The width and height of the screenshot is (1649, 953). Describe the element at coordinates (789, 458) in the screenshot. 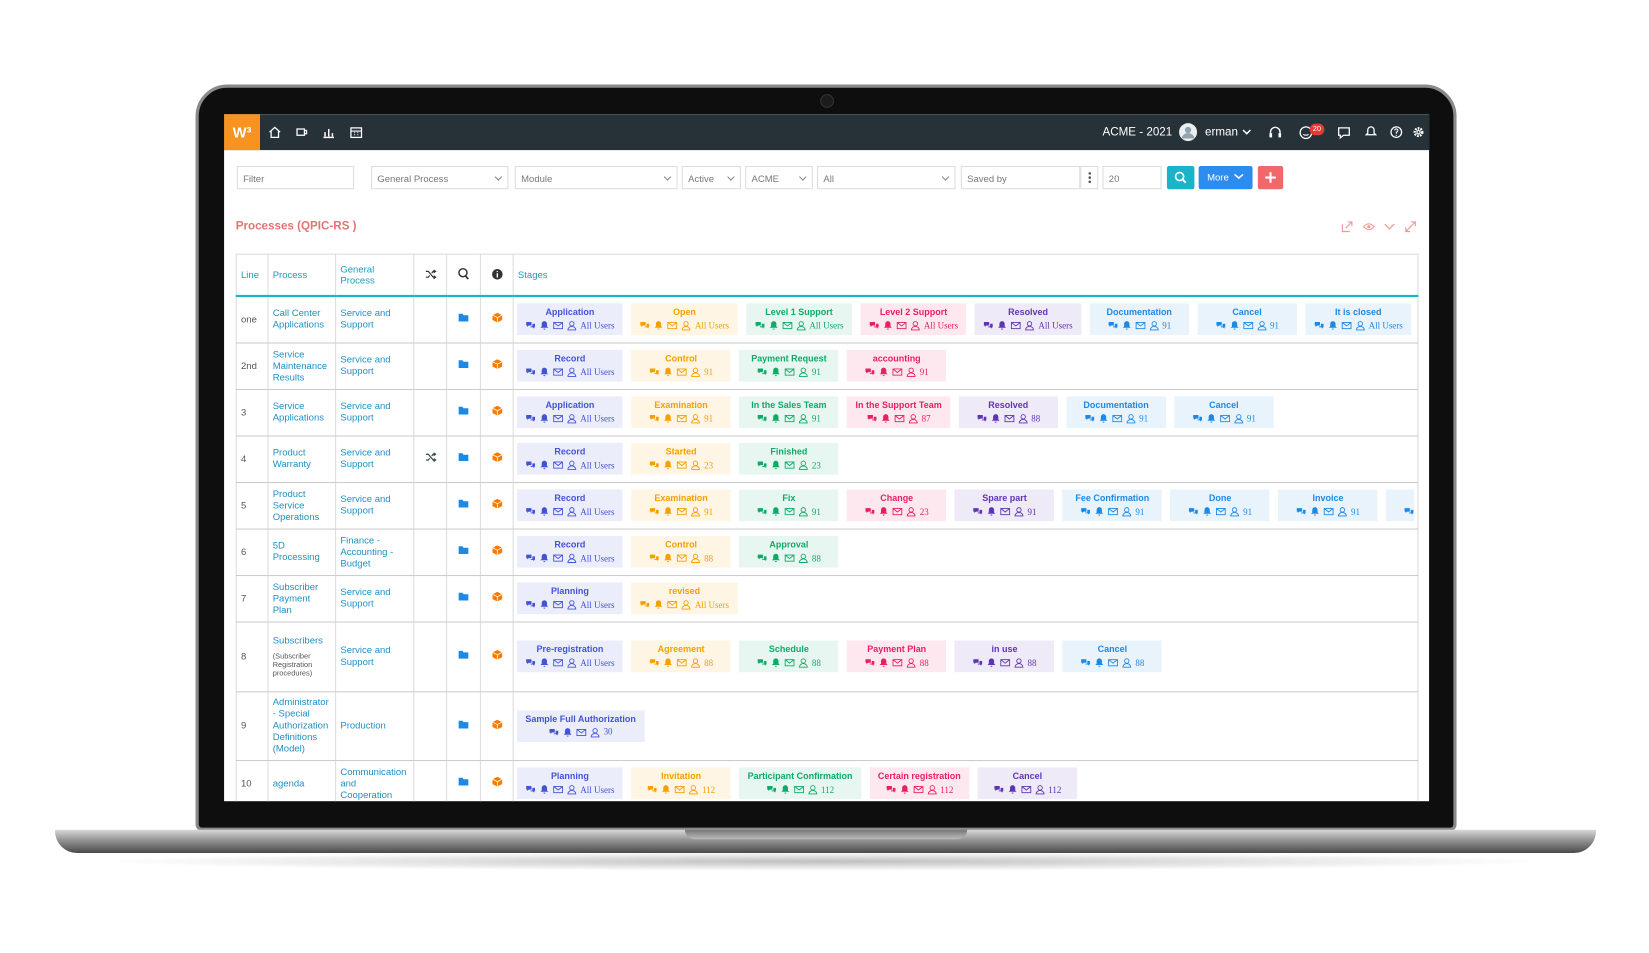

I see `stage-card: Finished 23` at that location.